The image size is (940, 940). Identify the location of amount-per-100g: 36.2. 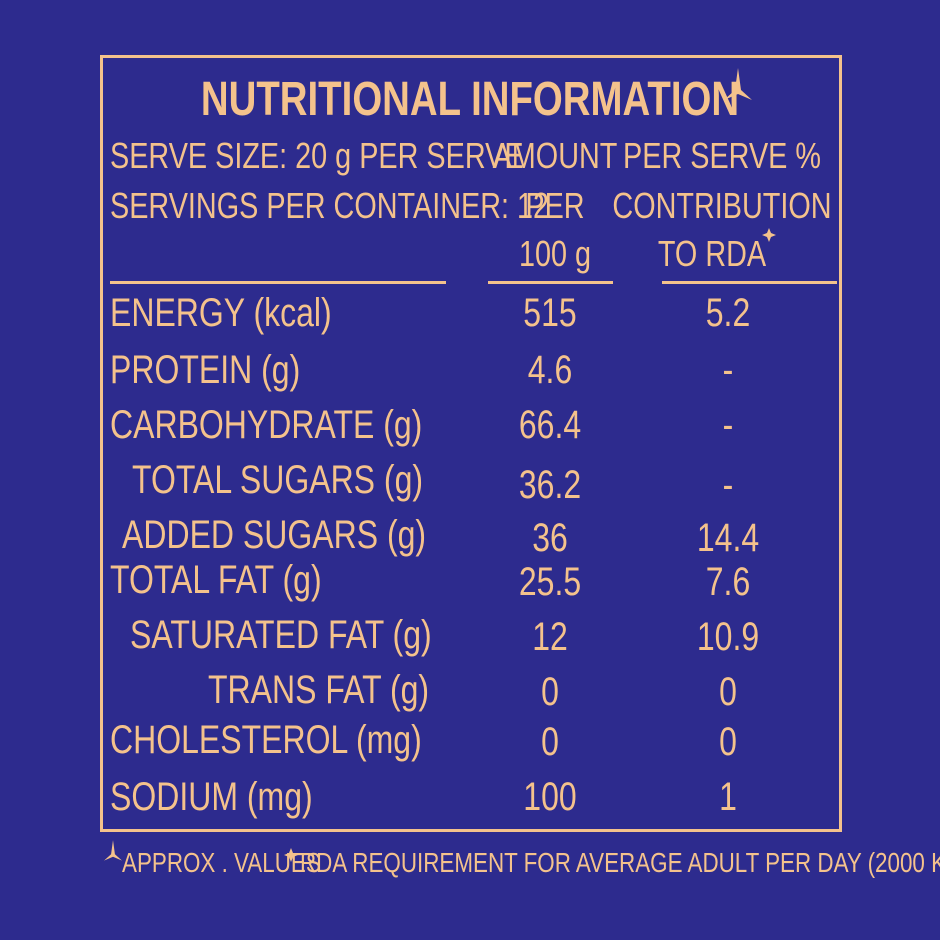
(550, 485).